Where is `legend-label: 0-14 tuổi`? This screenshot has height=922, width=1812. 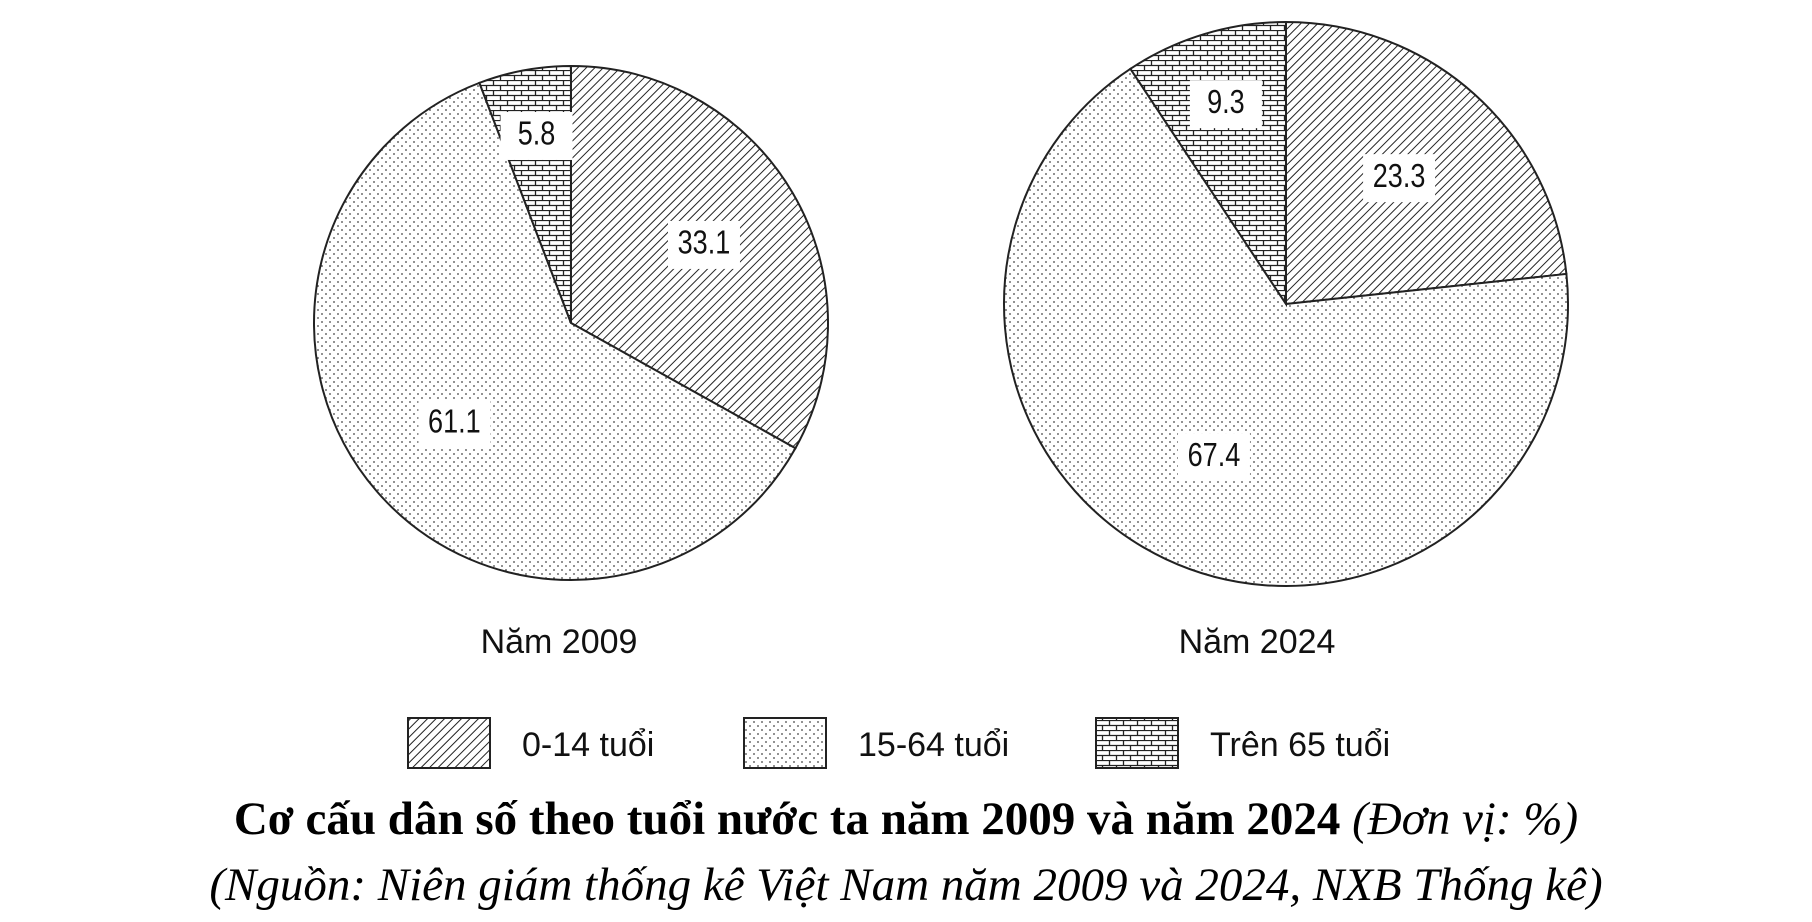 legend-label: 0-14 tuổi is located at coordinates (588, 745).